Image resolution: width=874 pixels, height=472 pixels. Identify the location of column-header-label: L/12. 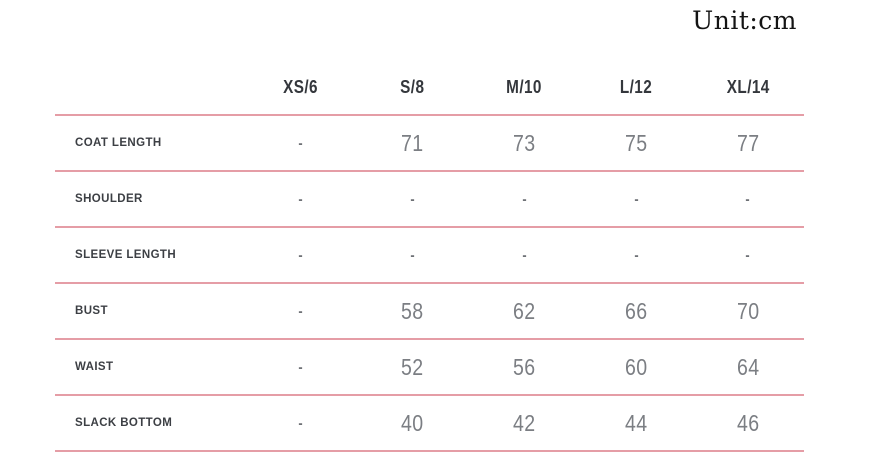
(636, 86).